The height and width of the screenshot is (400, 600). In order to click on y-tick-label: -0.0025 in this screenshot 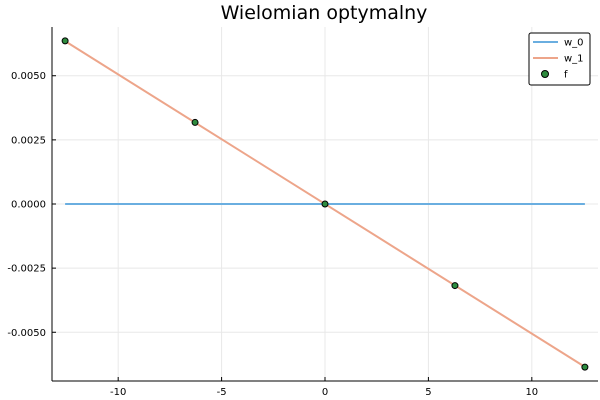, I will do `click(26, 269)`.